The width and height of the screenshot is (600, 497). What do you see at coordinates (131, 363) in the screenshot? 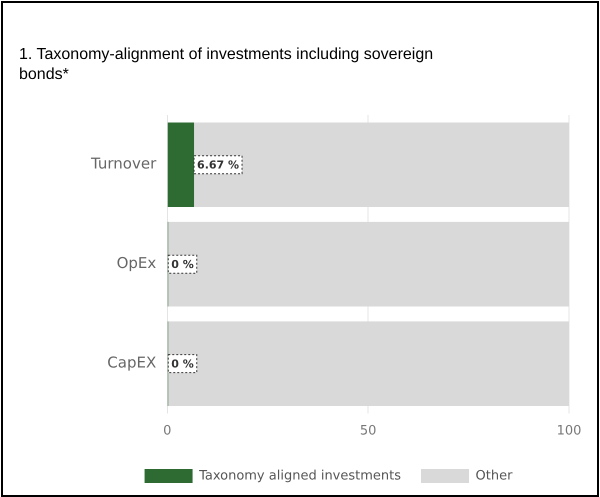
I see `y-tick-label: CapEX` at bounding box center [131, 363].